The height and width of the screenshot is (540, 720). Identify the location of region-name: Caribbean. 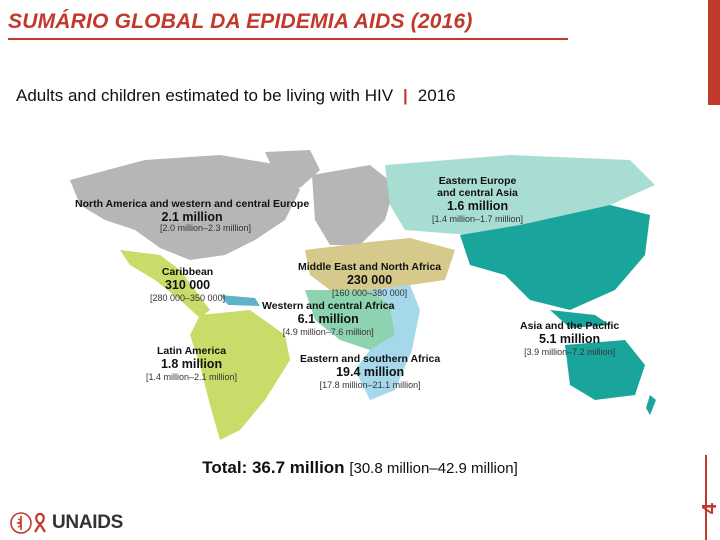
(187, 272).